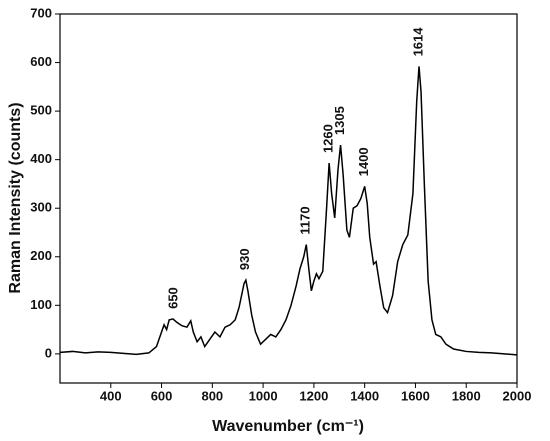 The height and width of the screenshot is (441, 550). Describe the element at coordinates (111, 395) in the screenshot. I see `x-tick-label: 400` at that location.